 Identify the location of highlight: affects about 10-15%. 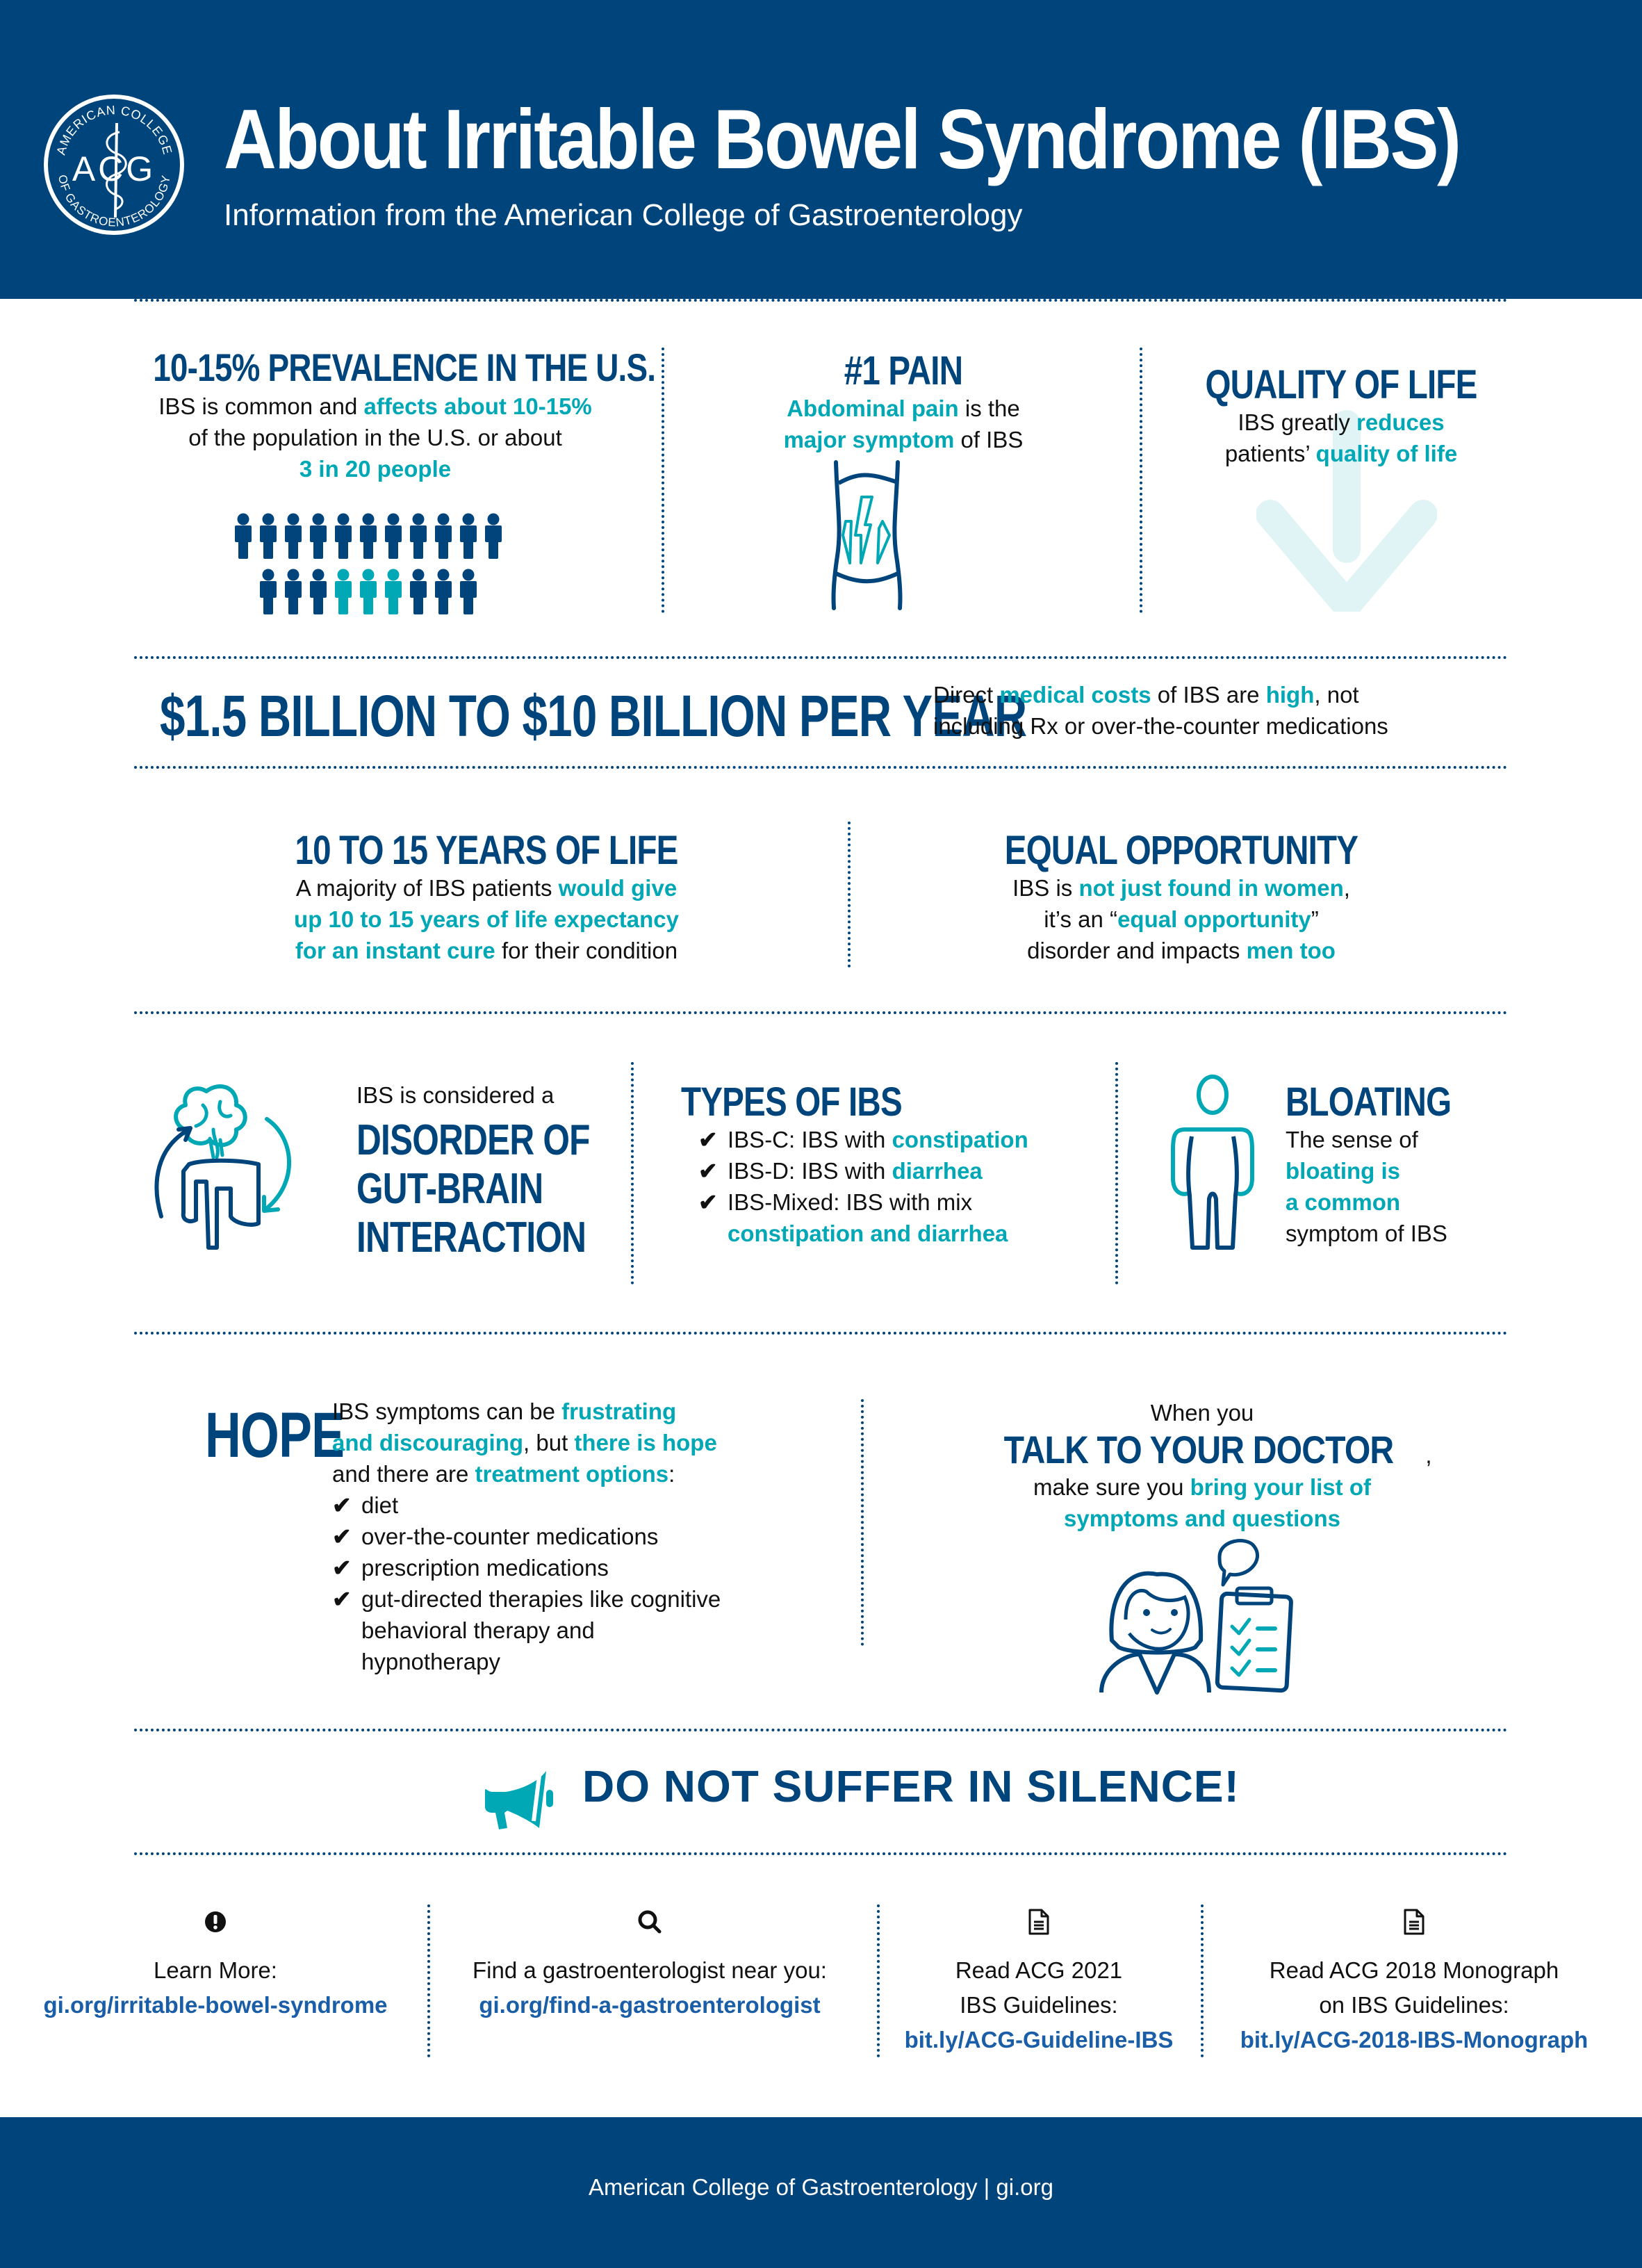
(477, 406).